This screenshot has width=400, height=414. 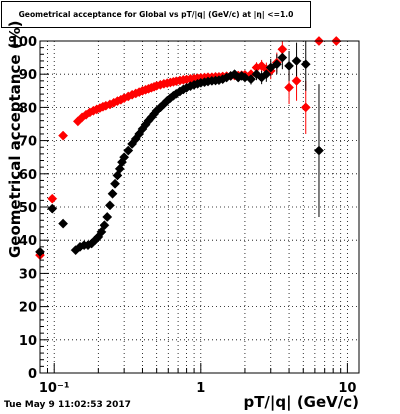 I want to click on y-tick-label: 100, so click(x=23, y=42).